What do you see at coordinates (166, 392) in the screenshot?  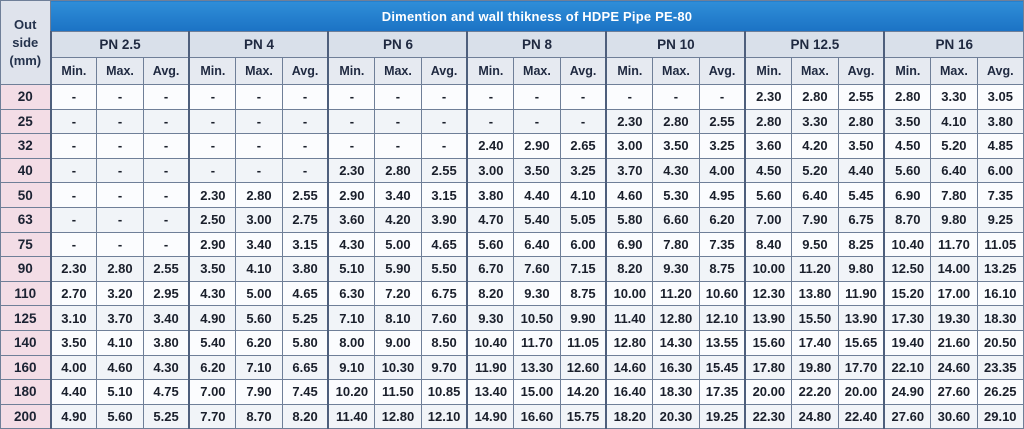 I see `thickness-cell: 4.75` at bounding box center [166, 392].